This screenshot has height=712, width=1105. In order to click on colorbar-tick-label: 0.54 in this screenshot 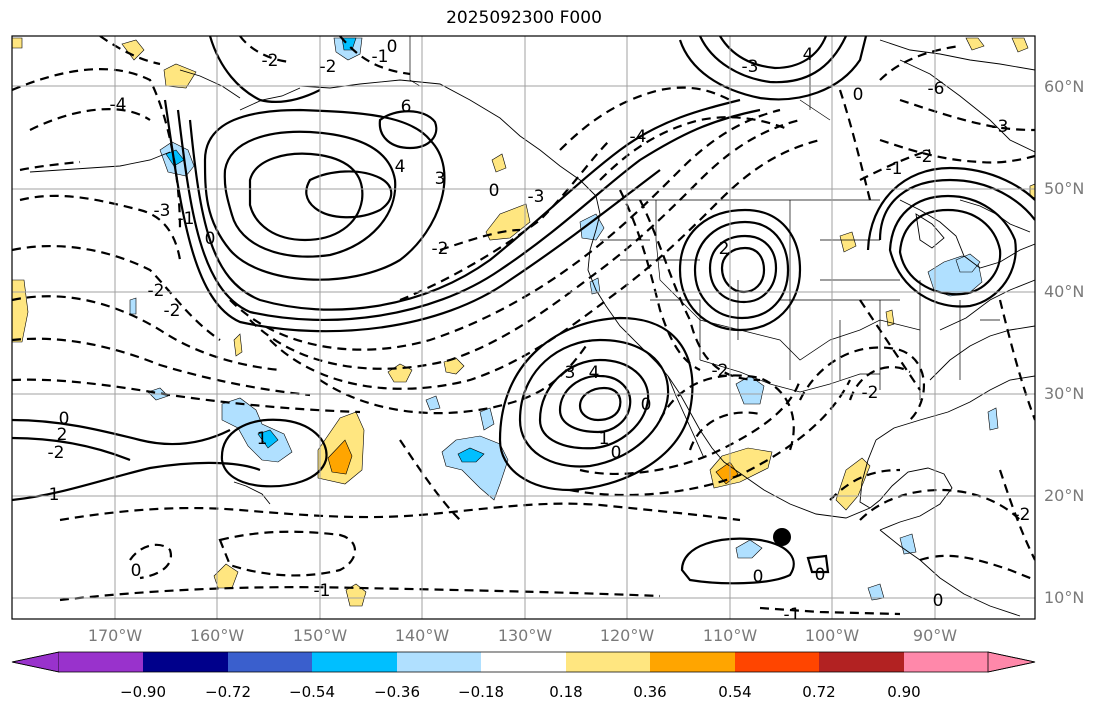, I will do `click(735, 692)`.